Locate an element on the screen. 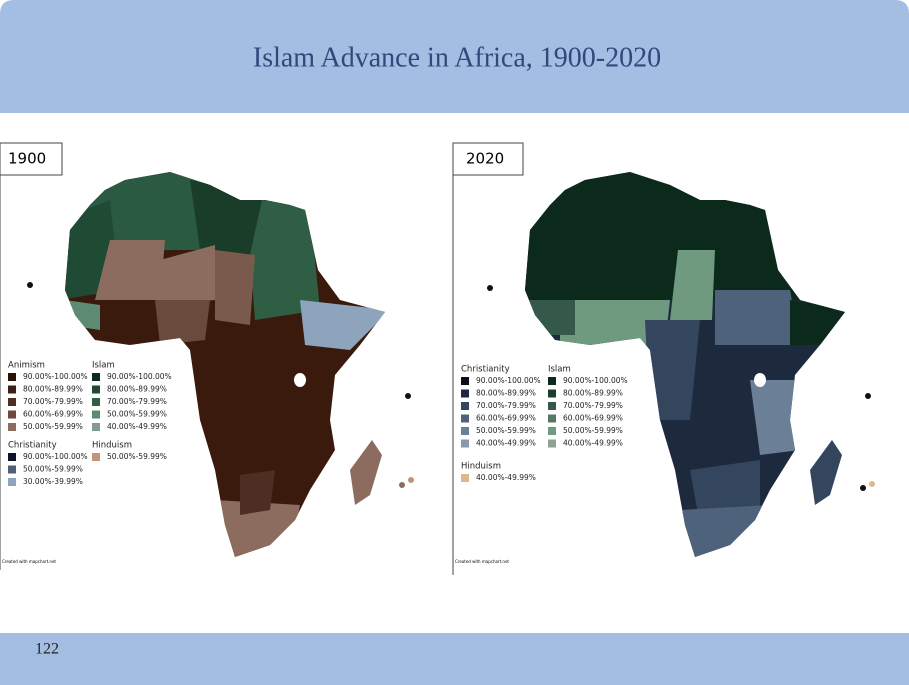 This screenshot has width=909, height=685. slide-title: Islam Advance in Africa, 1900-2020 is located at coordinates (457, 57).